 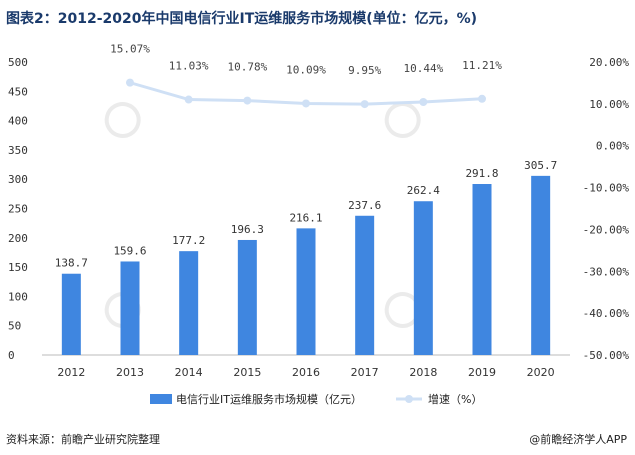 I want to click on bar-value-label: 305.7, so click(x=540, y=165).